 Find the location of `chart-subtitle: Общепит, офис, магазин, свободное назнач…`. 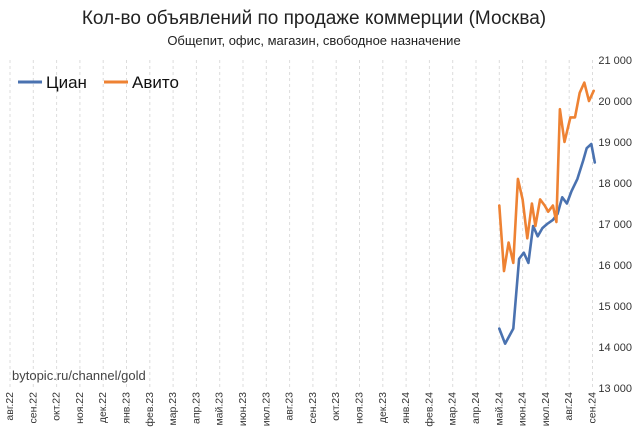

chart-subtitle: Общепит, офис, магазин, свободное назнач… is located at coordinates (313, 40).